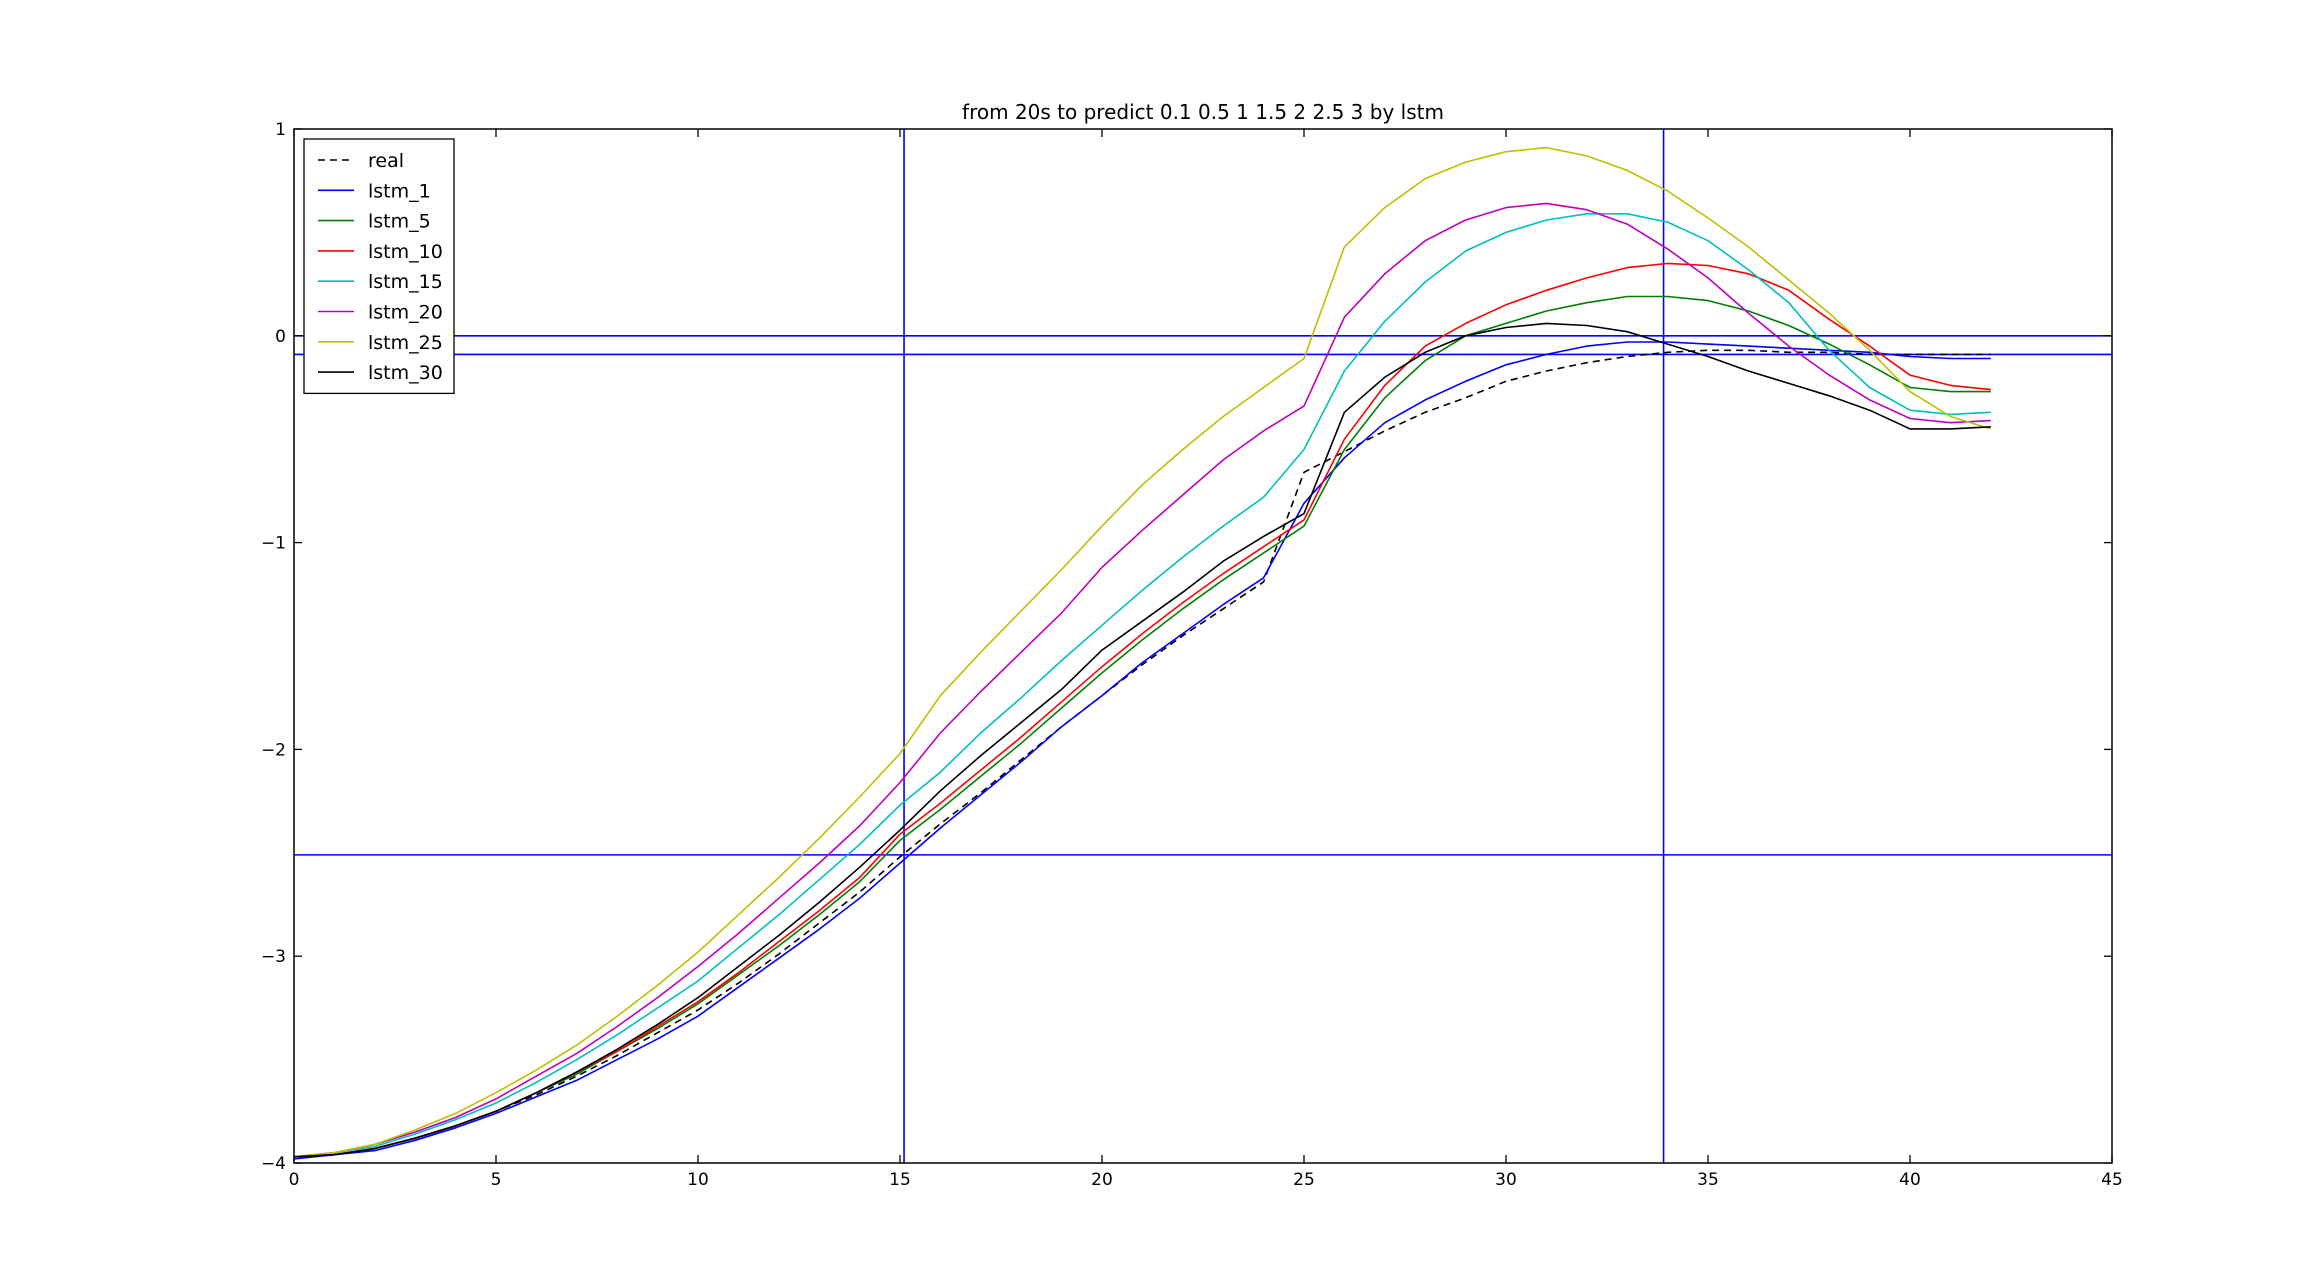 The image size is (2318, 1277). What do you see at coordinates (294, 1180) in the screenshot?
I see `x-tick-label: 0` at bounding box center [294, 1180].